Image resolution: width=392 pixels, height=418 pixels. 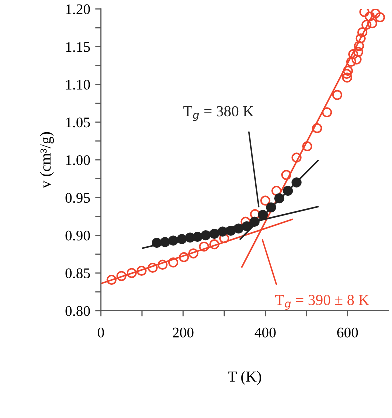 What do you see at coordinates (183, 333) in the screenshot?
I see `x-tick-label: 200` at bounding box center [183, 333].